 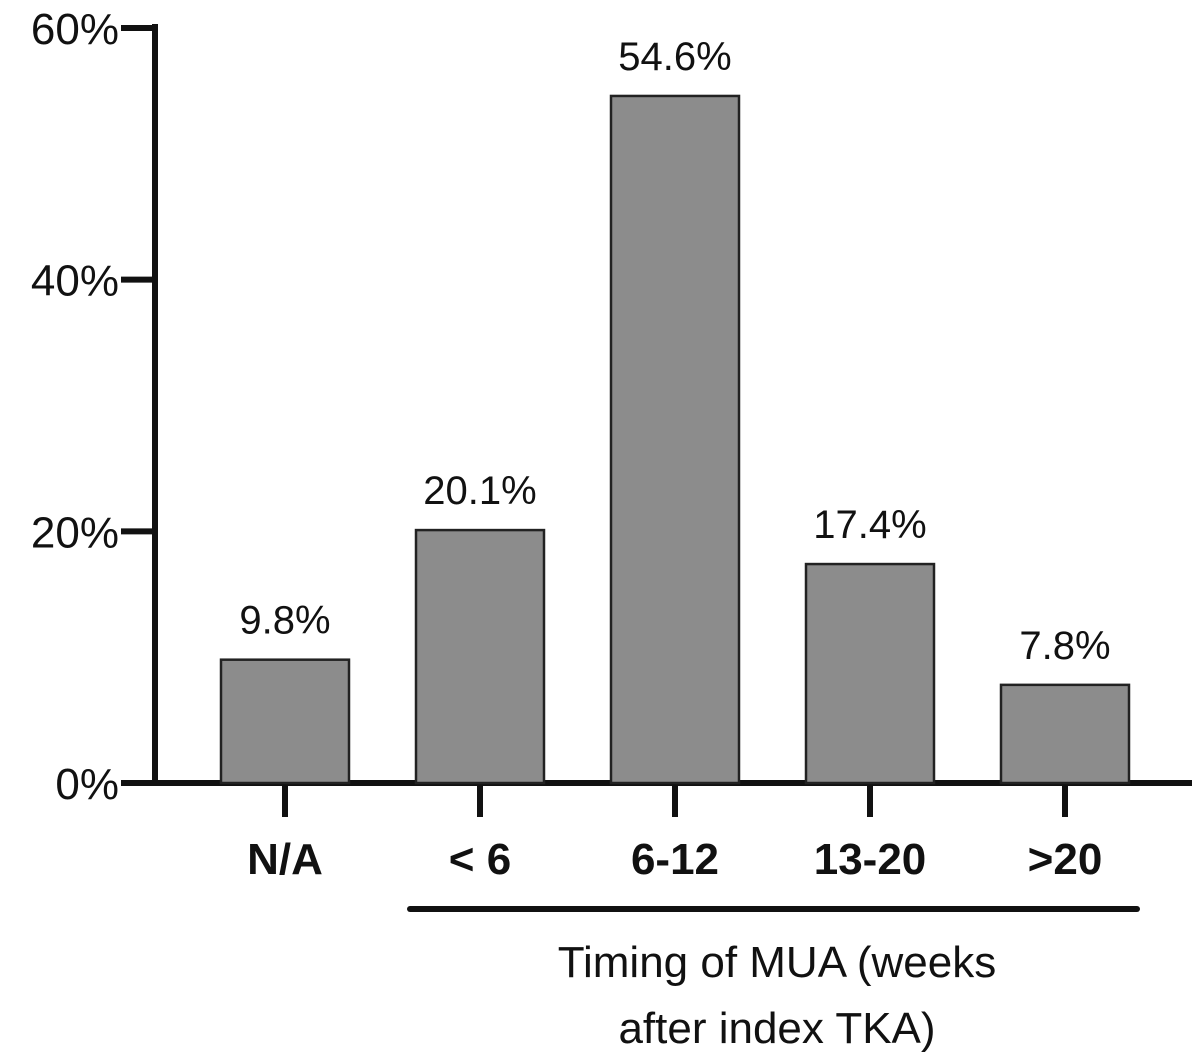 I want to click on y-axis: 0% 20% 40% 60%, so click(x=94, y=407).